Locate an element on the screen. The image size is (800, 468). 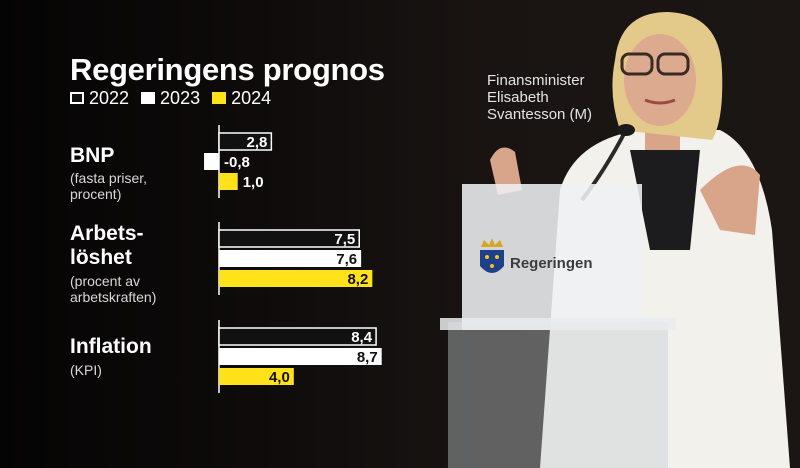
chart-legend: 2022 2023 2024 is located at coordinates (176, 98).